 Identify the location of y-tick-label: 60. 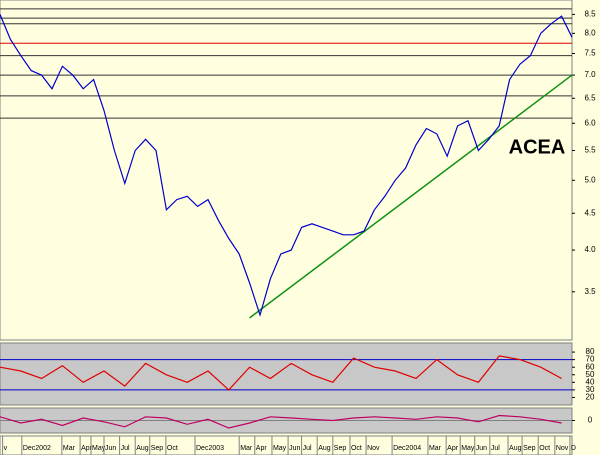
(590, 366).